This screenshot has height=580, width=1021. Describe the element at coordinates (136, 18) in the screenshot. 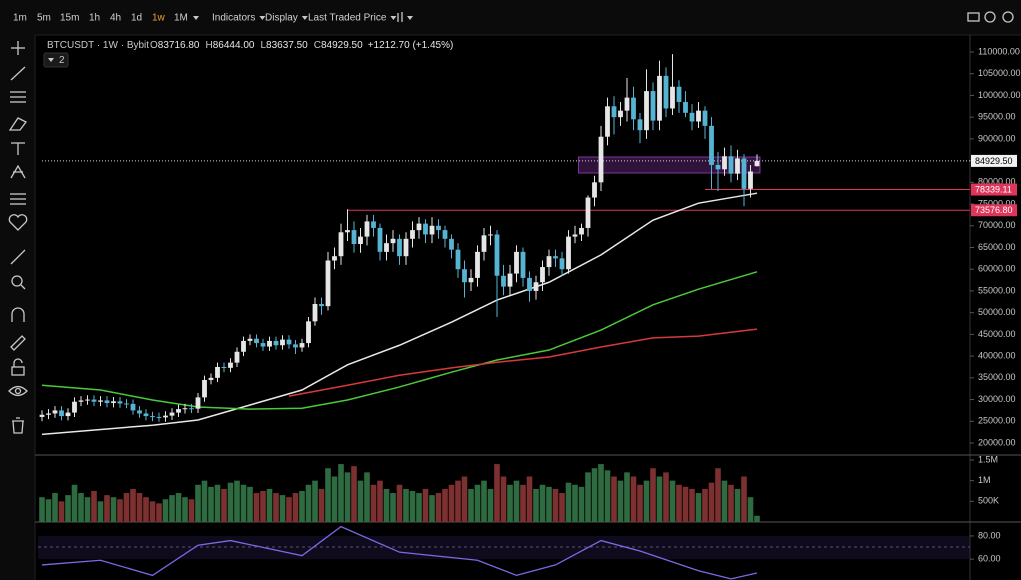

I see `timeframe-button: 1d` at that location.